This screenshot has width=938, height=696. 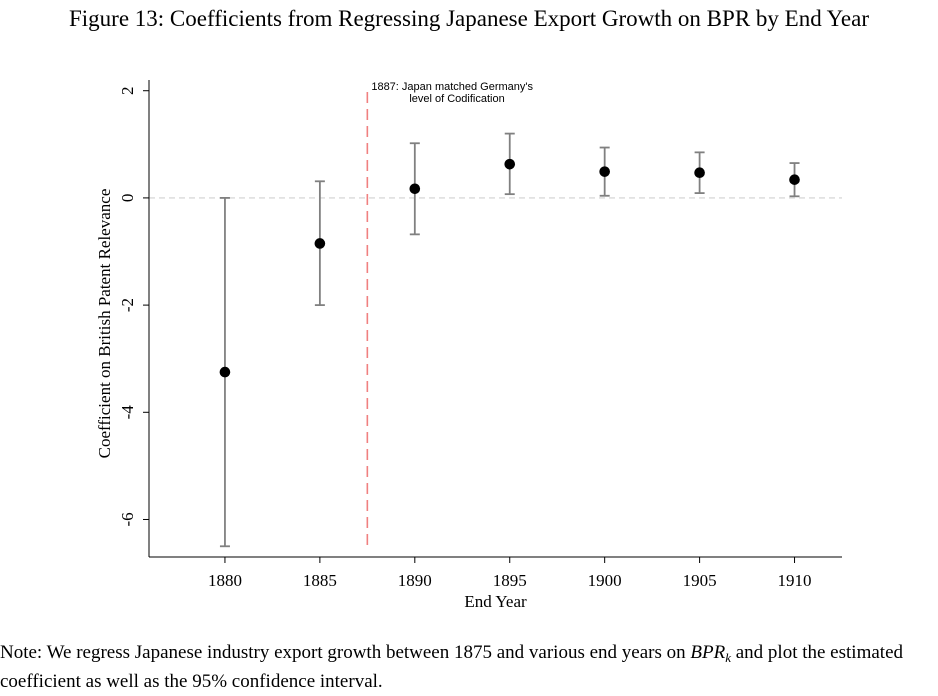 I want to click on x-tick-label: 1880, so click(x=225, y=580).